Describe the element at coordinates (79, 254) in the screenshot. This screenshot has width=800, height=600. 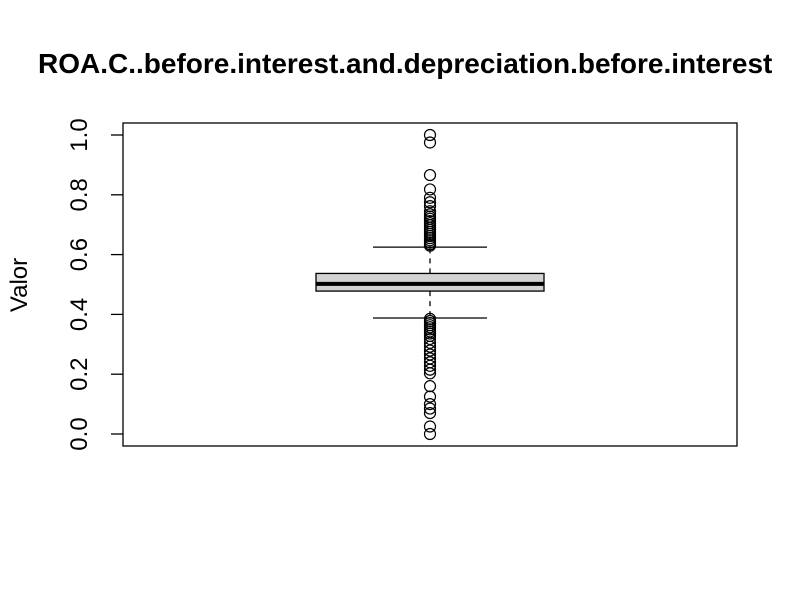
I see `y-tick-label: 0.6` at that location.